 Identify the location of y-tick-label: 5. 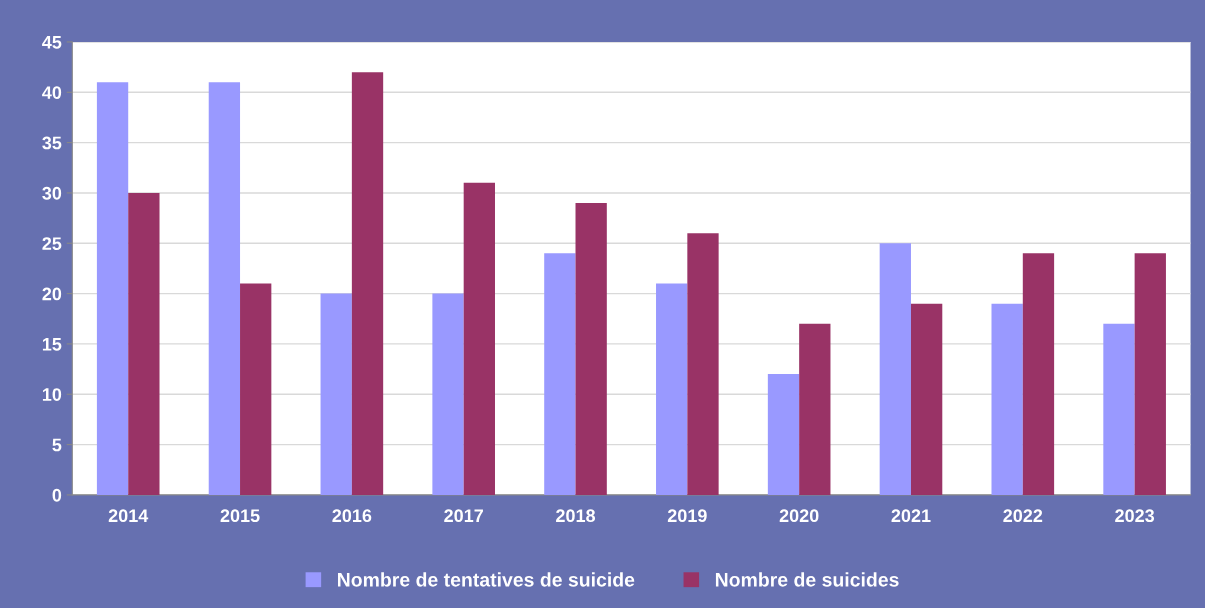
(57, 445).